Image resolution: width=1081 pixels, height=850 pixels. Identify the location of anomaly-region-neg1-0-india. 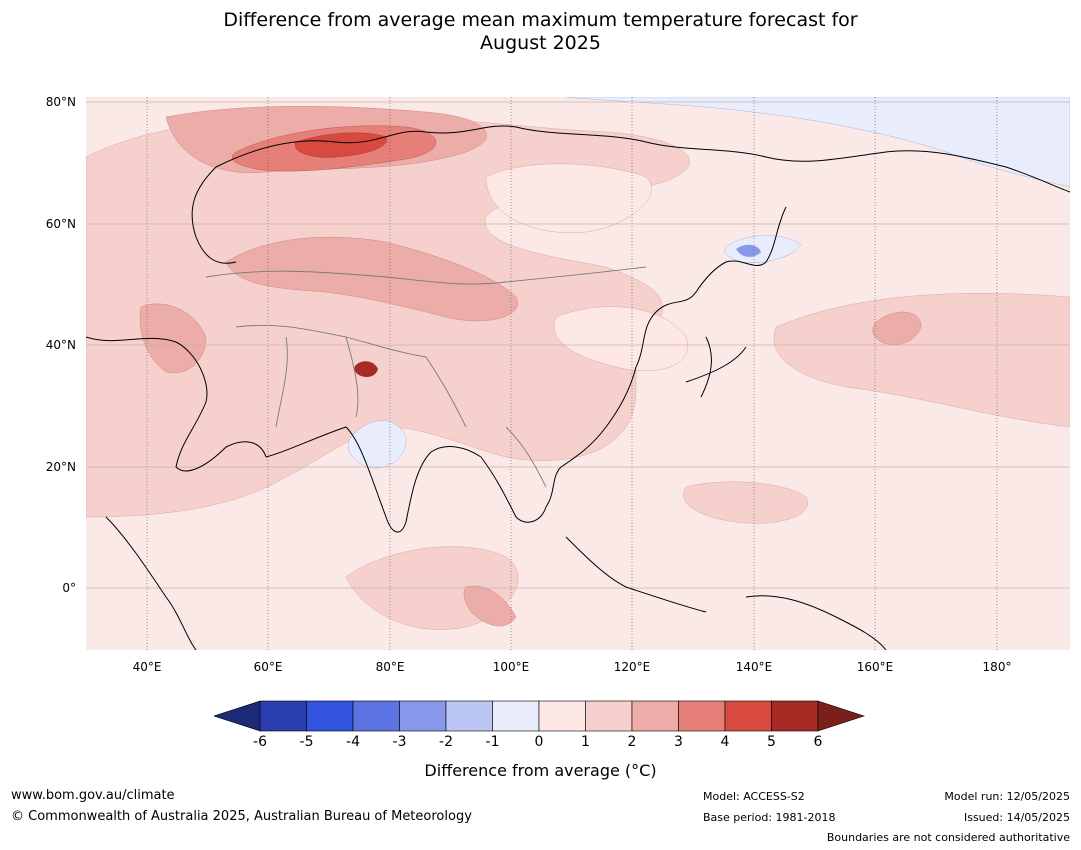
(377, 444).